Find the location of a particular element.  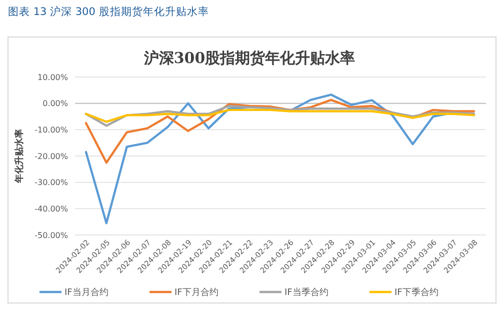

legend-label: IF下季合约 is located at coordinates (416, 292).